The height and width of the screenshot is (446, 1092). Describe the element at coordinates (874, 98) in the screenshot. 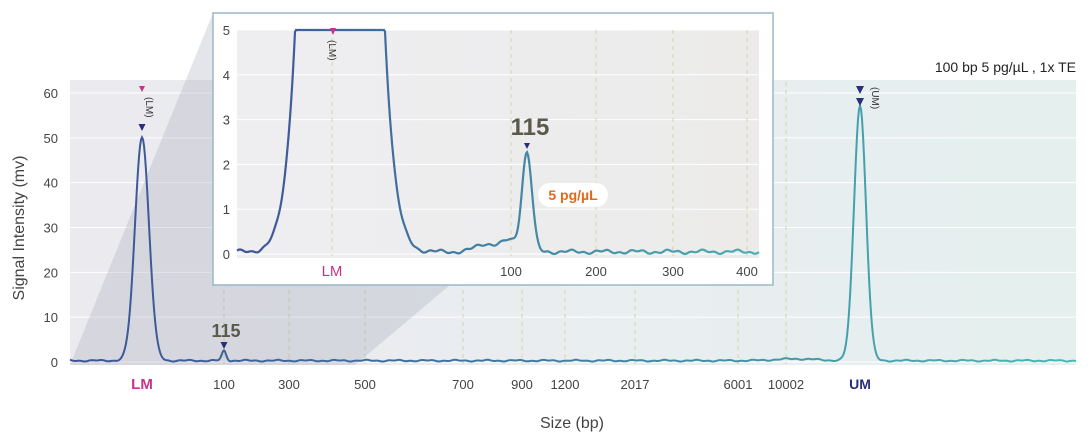

I see `um-marker-label: (UM)` at that location.